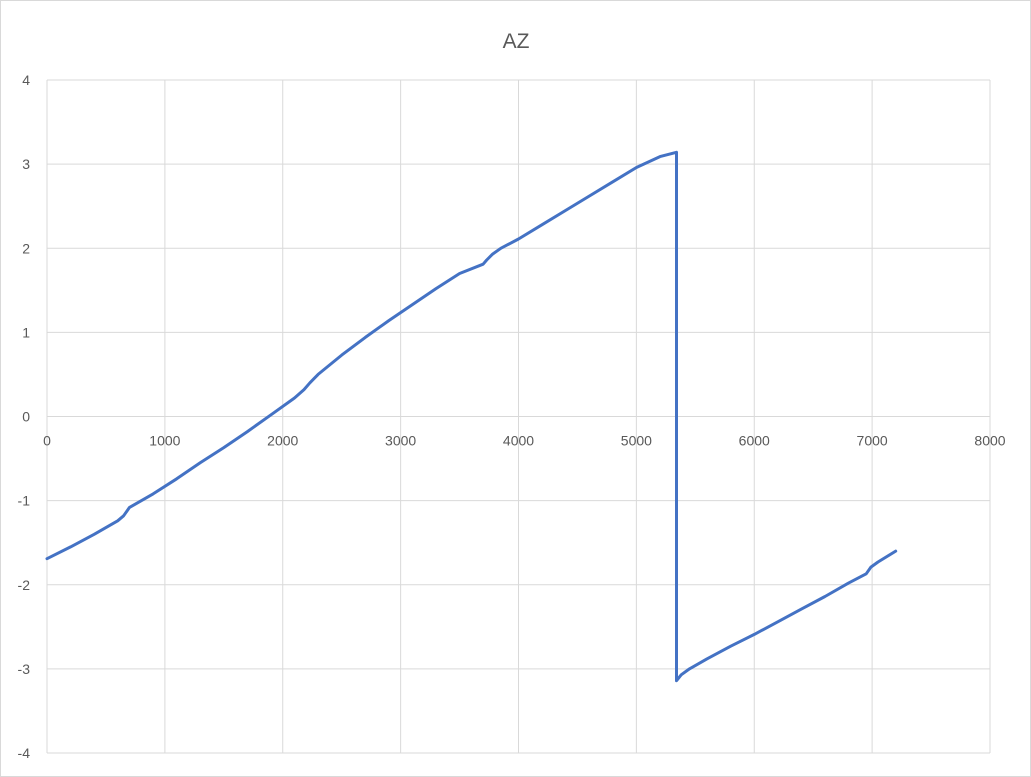 This screenshot has height=777, width=1031. What do you see at coordinates (636, 441) in the screenshot?
I see `x-tick-label: 5000` at bounding box center [636, 441].